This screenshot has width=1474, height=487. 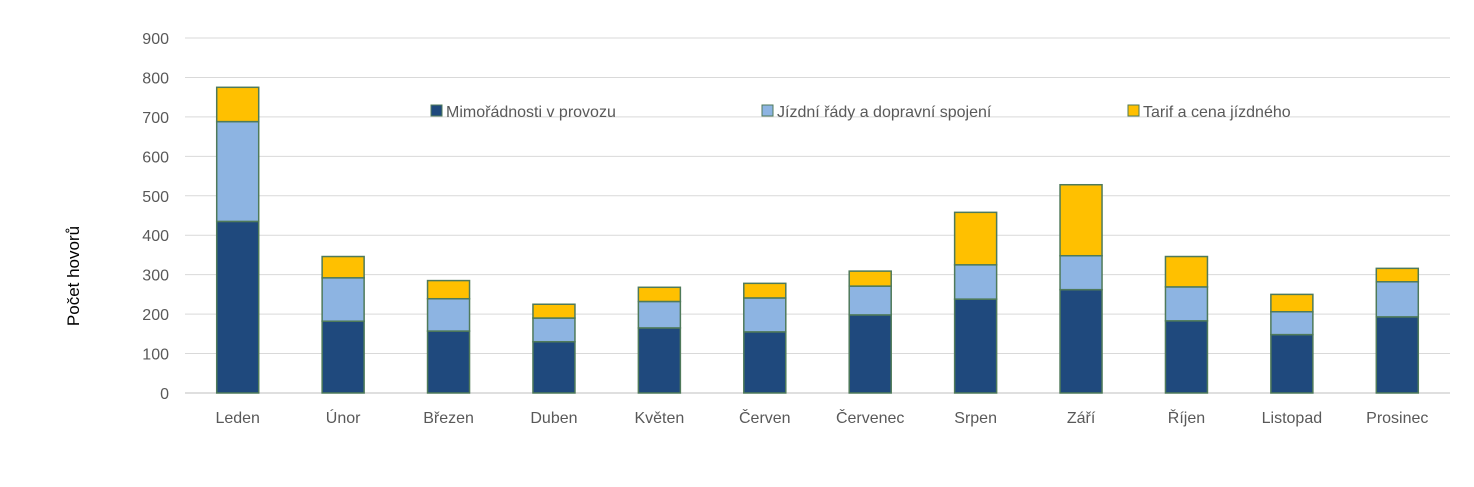 I want to click on y-tick-label: 300, so click(x=155, y=276).